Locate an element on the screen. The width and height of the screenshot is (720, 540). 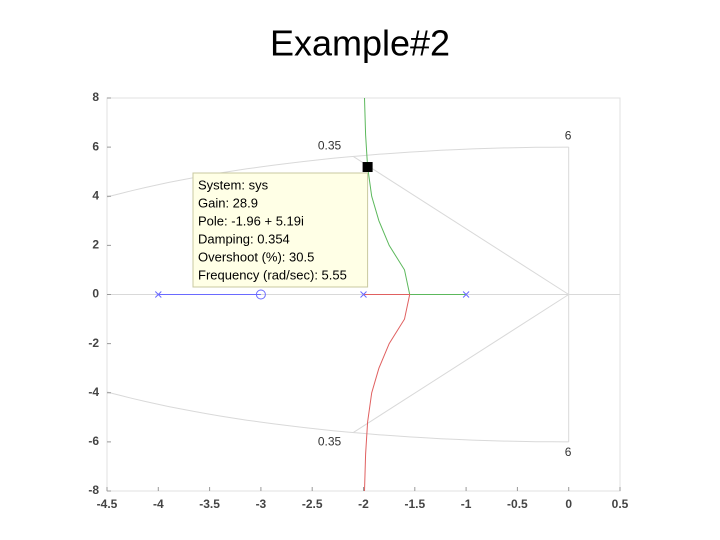
datatip-line: Frequency (rad/sec): 5.55 is located at coordinates (272, 274).